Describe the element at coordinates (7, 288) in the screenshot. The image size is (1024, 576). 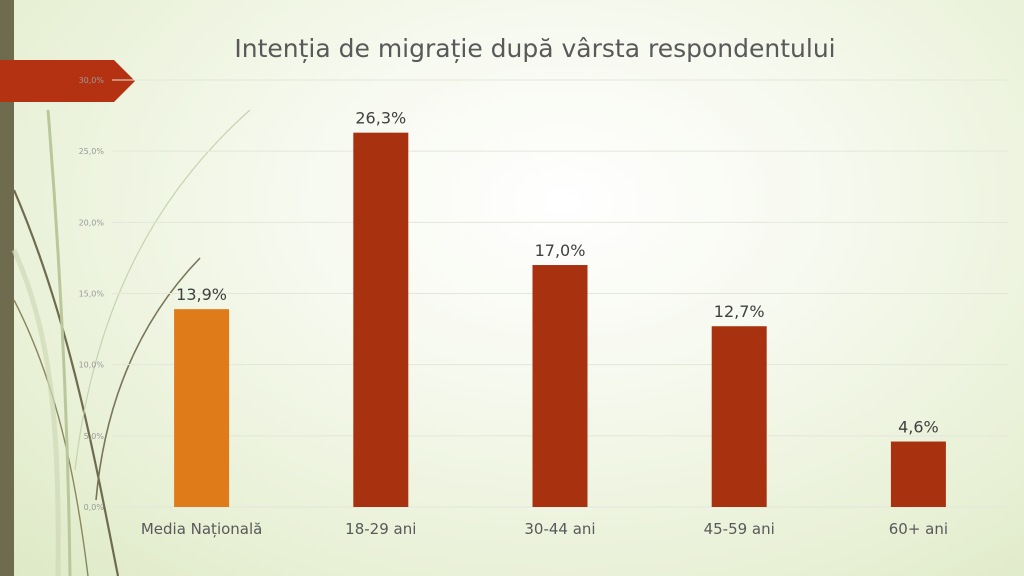
I see `side-accent-bar` at that location.